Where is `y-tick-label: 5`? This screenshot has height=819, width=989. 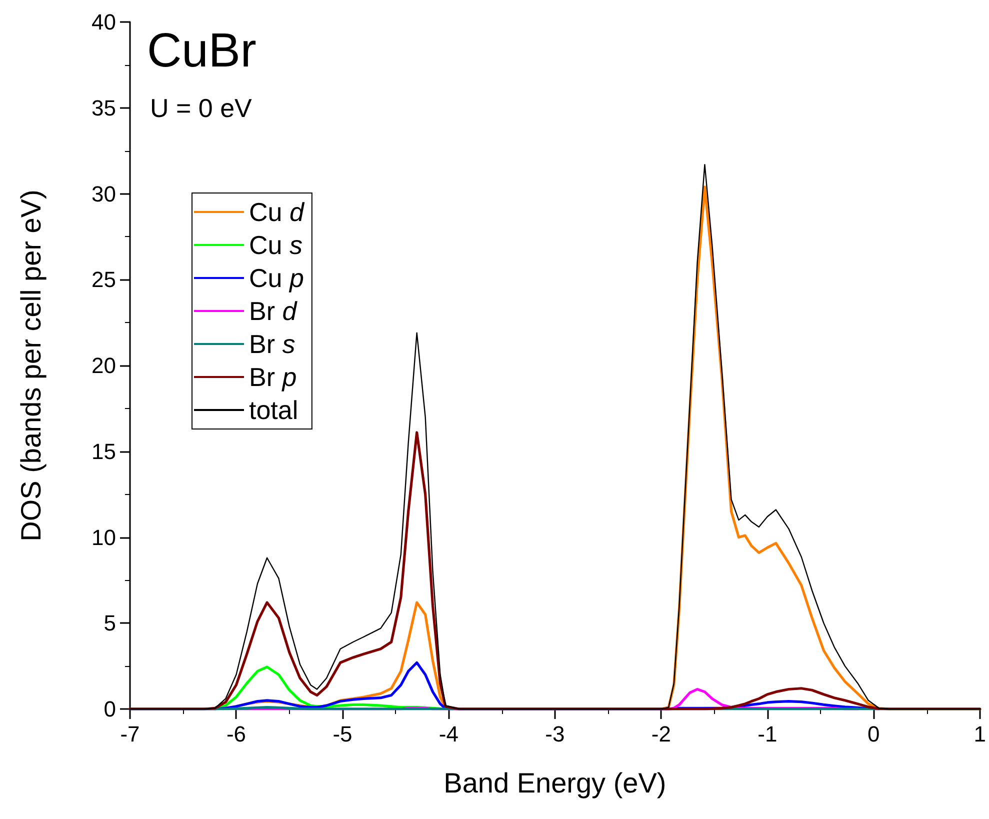
y-tick-label: 5 is located at coordinates (110, 623).